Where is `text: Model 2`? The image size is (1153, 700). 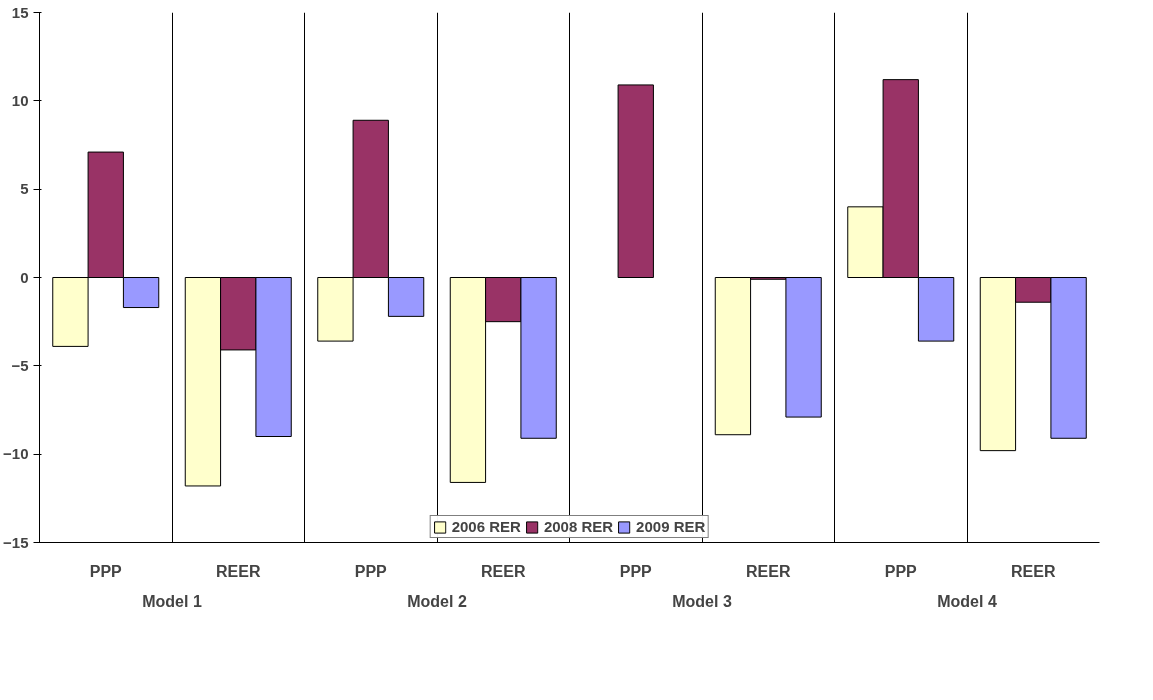
text: Model 2 is located at coordinates (437, 601).